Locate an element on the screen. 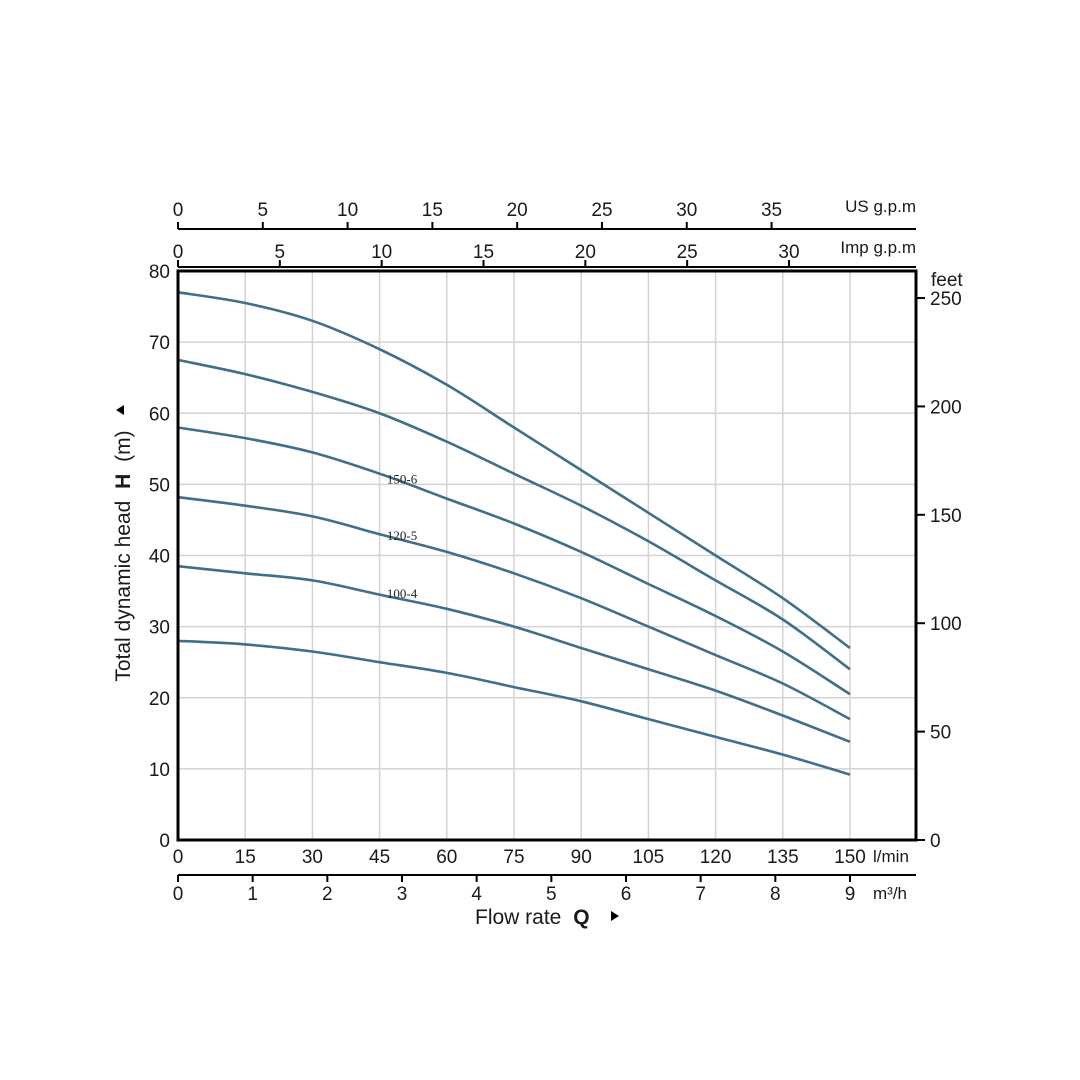 Image resolution: width=1080 pixels, height=1080 pixels. imp-gpm-tick-label: 0 is located at coordinates (178, 252).